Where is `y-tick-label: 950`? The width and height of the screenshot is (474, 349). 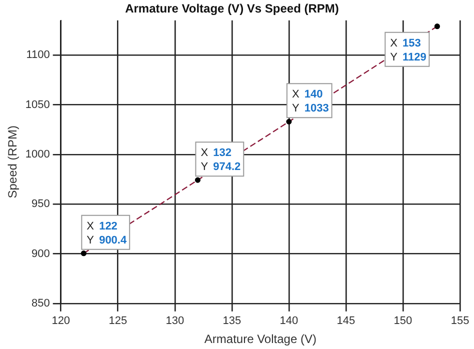 y-tick-label: 950 is located at coordinates (41, 204).